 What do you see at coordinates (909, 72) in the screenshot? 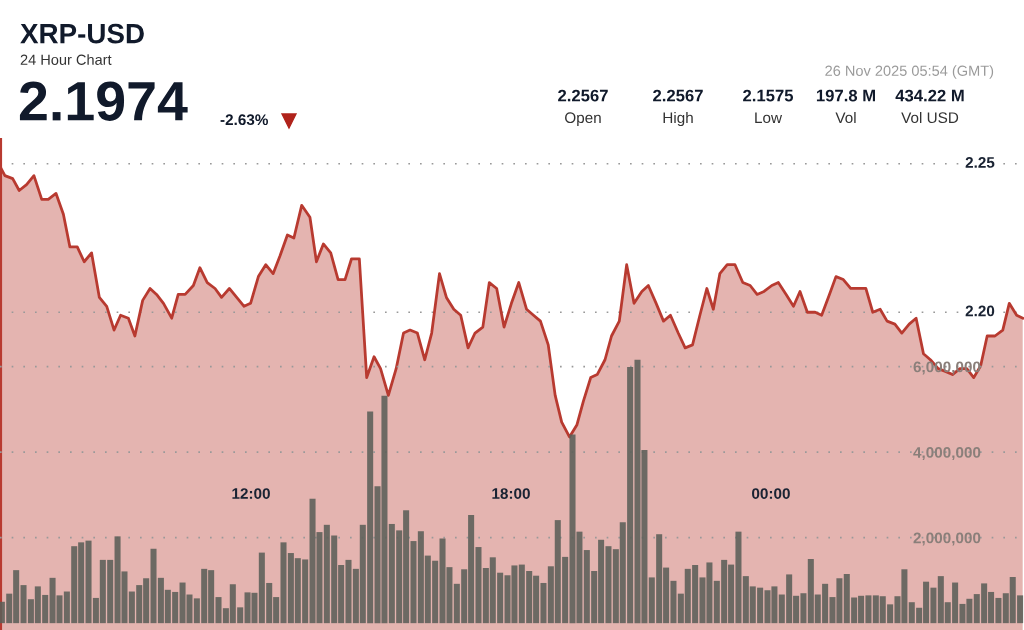
I see `text: 26 Nov 2025 05:54 (GMT)` at bounding box center [909, 72].